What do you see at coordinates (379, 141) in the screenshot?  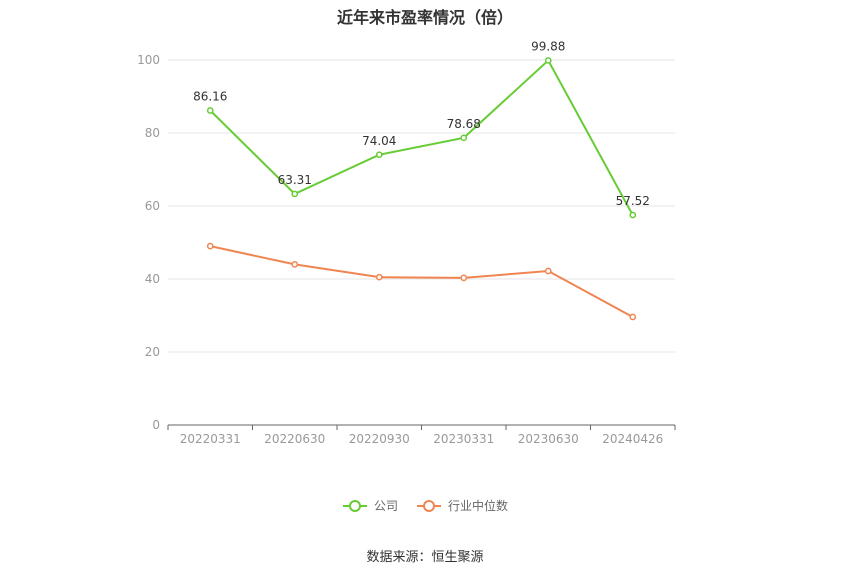 I see `data-label: 74.04` at bounding box center [379, 141].